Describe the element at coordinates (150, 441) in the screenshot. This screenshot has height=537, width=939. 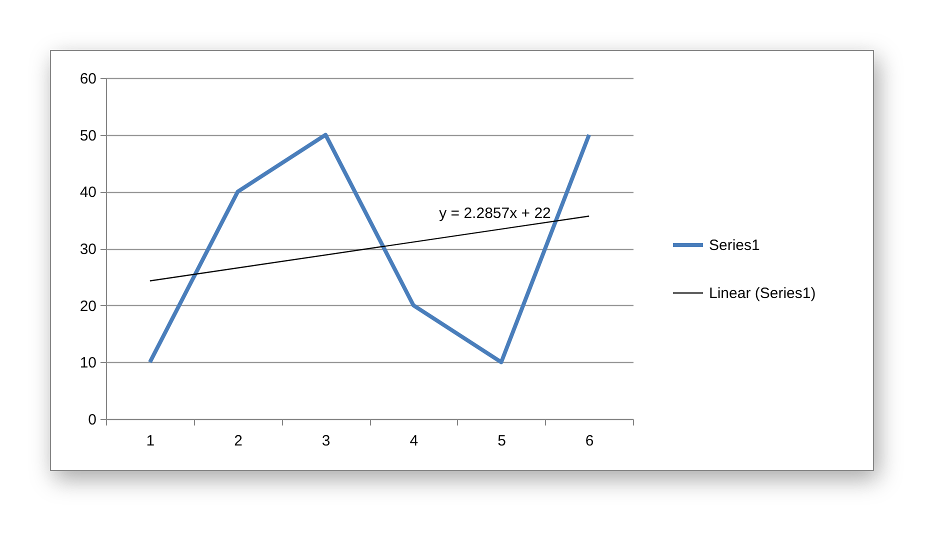
I see `x-tick-label: 1` at that location.